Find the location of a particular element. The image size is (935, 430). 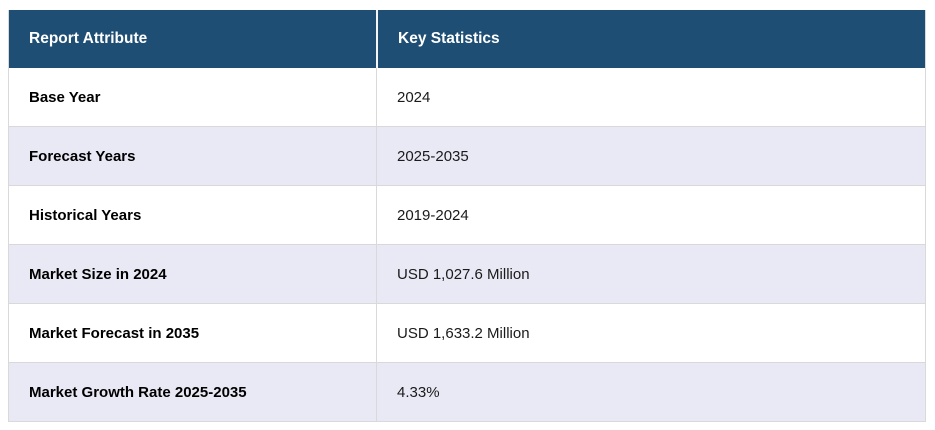

attribute-cell: Historical Years is located at coordinates (85, 215).